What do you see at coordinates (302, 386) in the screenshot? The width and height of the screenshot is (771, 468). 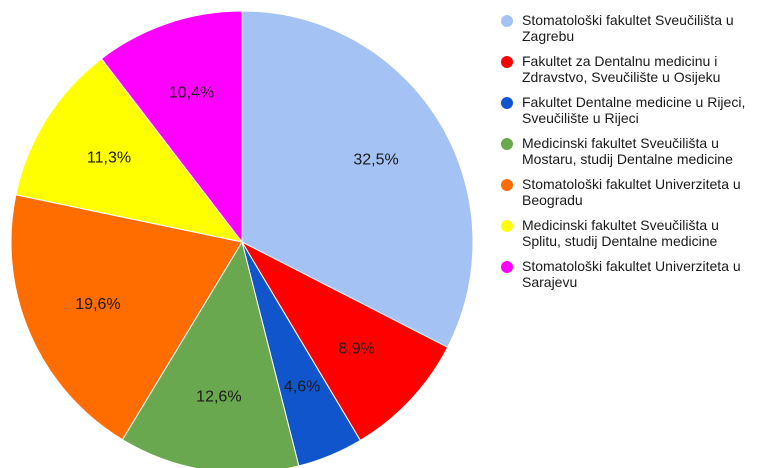 I see `pie-slice-label-2: 4,6%` at bounding box center [302, 386].